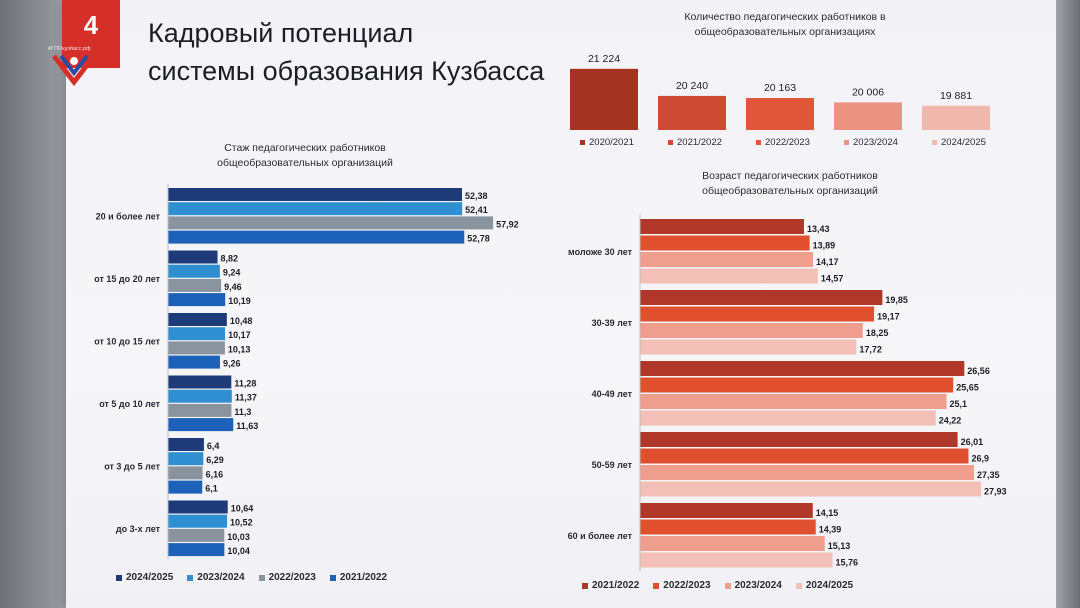 This screenshot has width=1080, height=608. I want to click on experience-value-label-2-1: 10,17, so click(239, 335).